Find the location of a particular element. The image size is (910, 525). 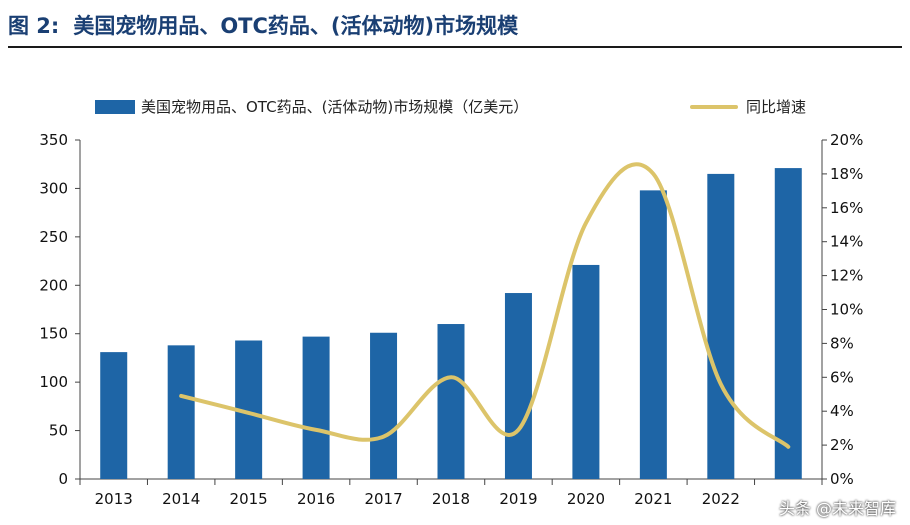

y-right-tick-label: 14% is located at coordinates (846, 242).